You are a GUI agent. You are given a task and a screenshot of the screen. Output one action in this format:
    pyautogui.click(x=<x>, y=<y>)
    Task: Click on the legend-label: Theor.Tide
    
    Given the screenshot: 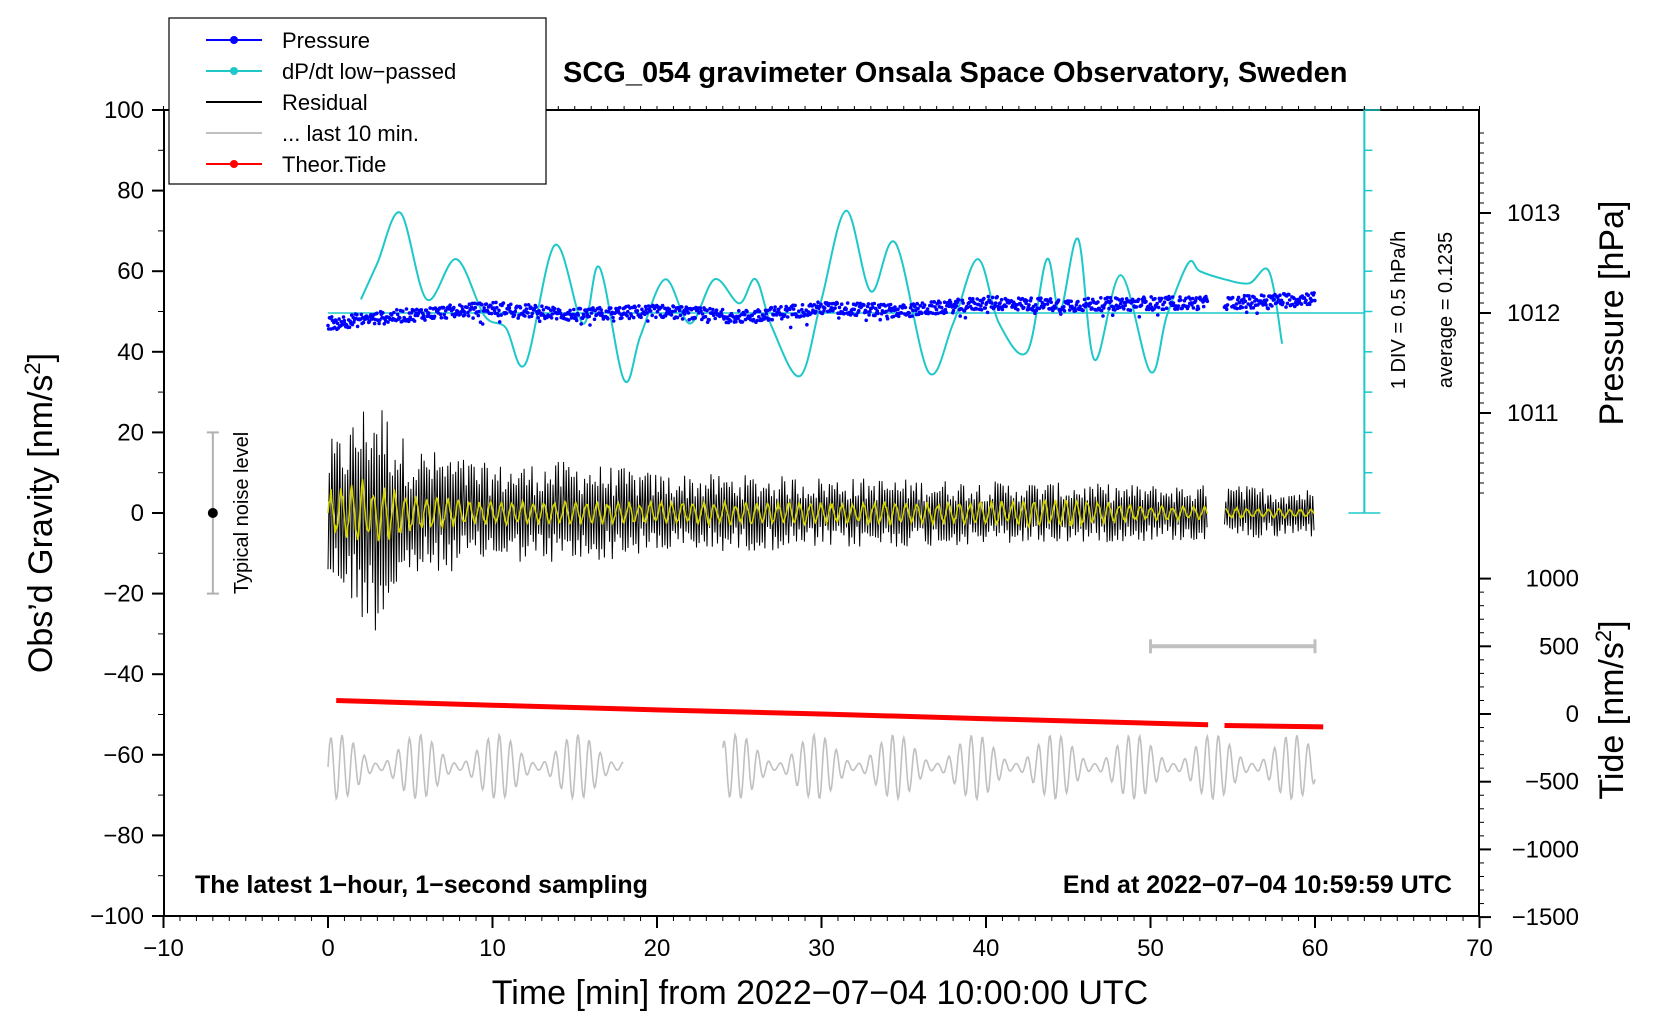 What is the action you would take?
    pyautogui.click(x=334, y=164)
    